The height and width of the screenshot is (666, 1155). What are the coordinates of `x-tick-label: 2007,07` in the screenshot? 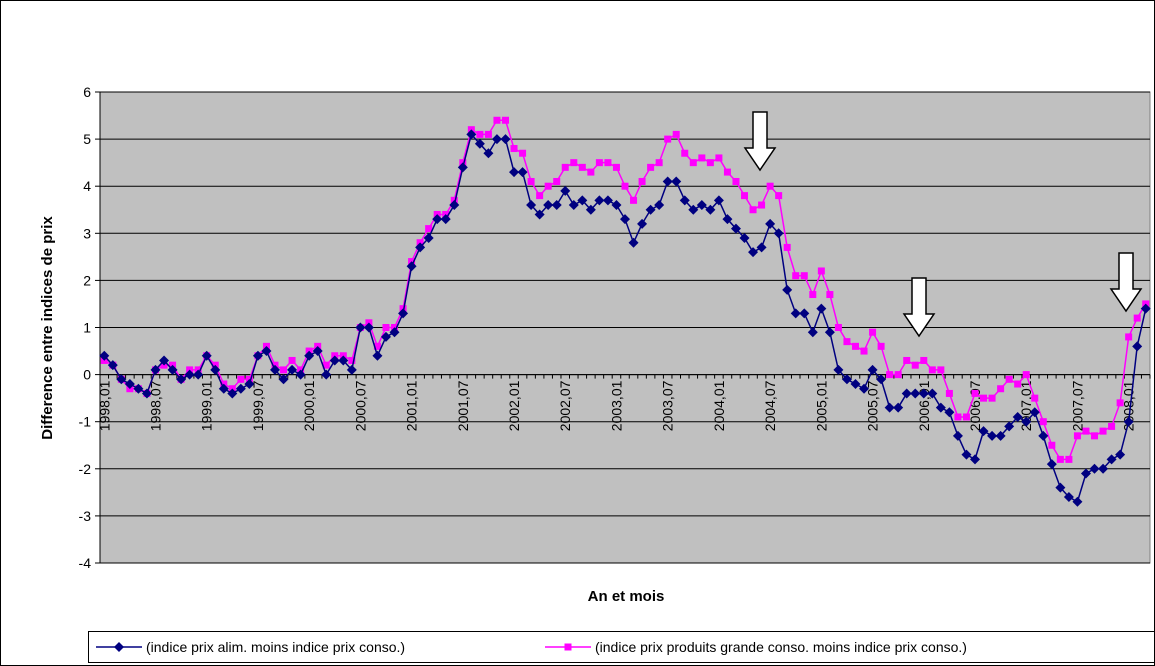 It's located at (1077, 405).